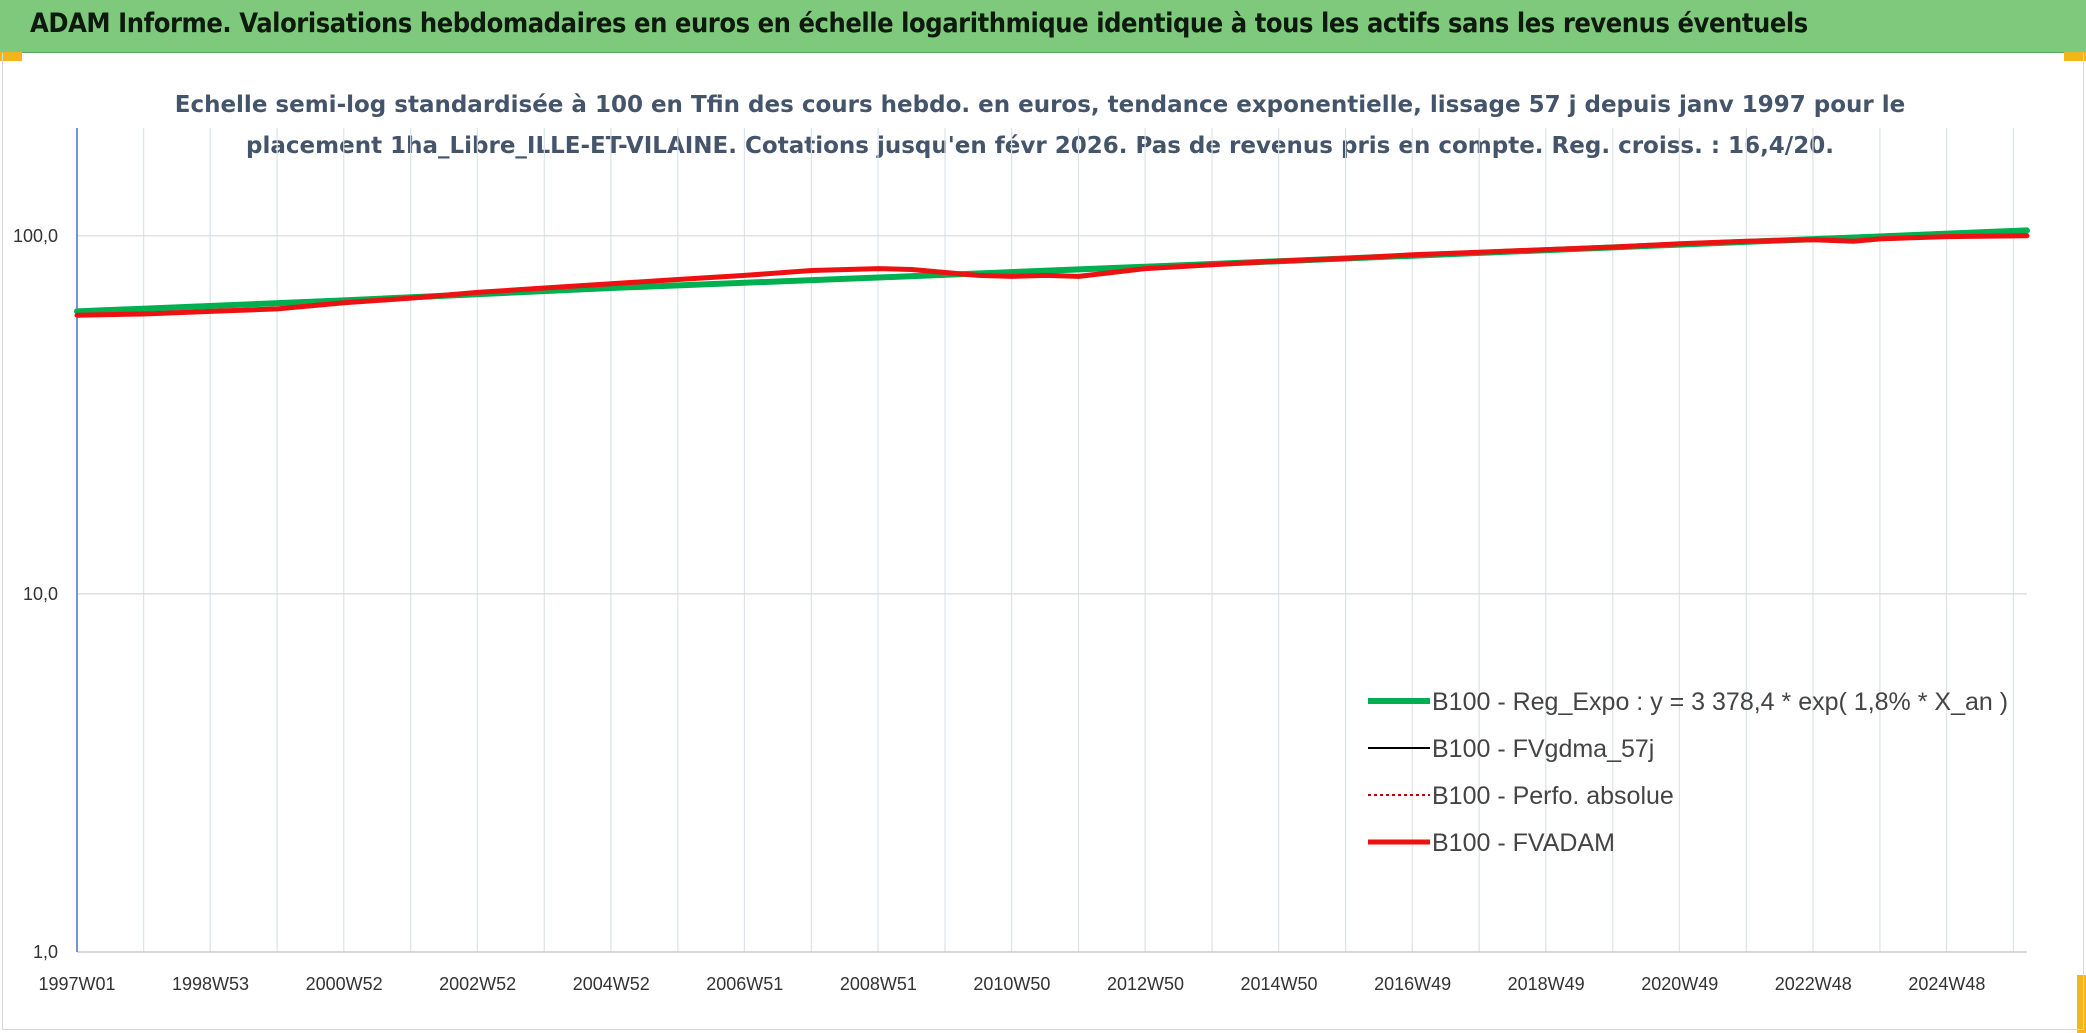 The image size is (2086, 1033). I want to click on x-tick-label: 2008W51, so click(878, 984).